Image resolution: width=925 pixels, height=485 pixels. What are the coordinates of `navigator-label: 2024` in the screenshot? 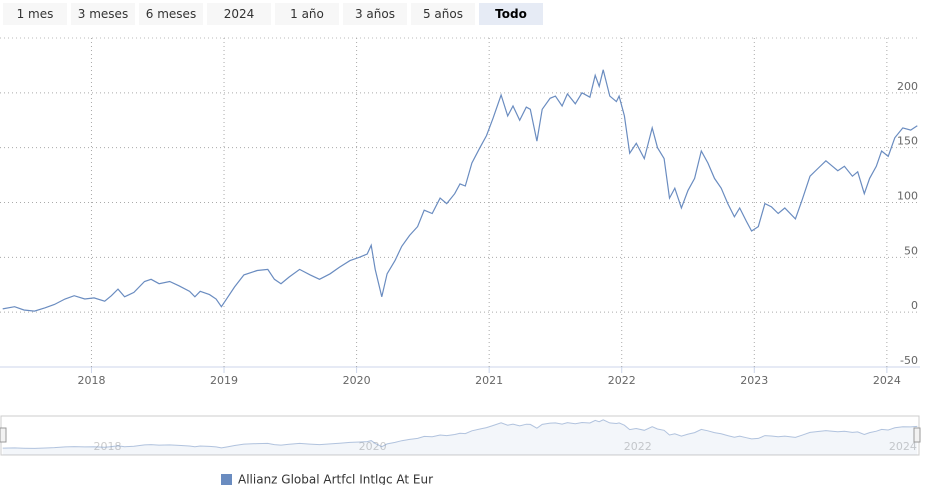 It's located at (903, 446).